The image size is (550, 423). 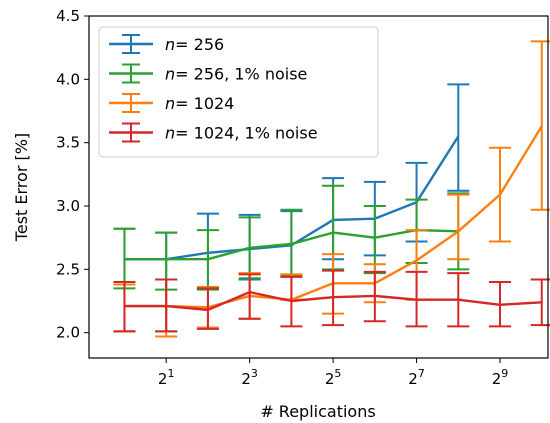 What do you see at coordinates (241, 133) in the screenshot?
I see `legend-label: n= 1024, 1% noise` at bounding box center [241, 133].